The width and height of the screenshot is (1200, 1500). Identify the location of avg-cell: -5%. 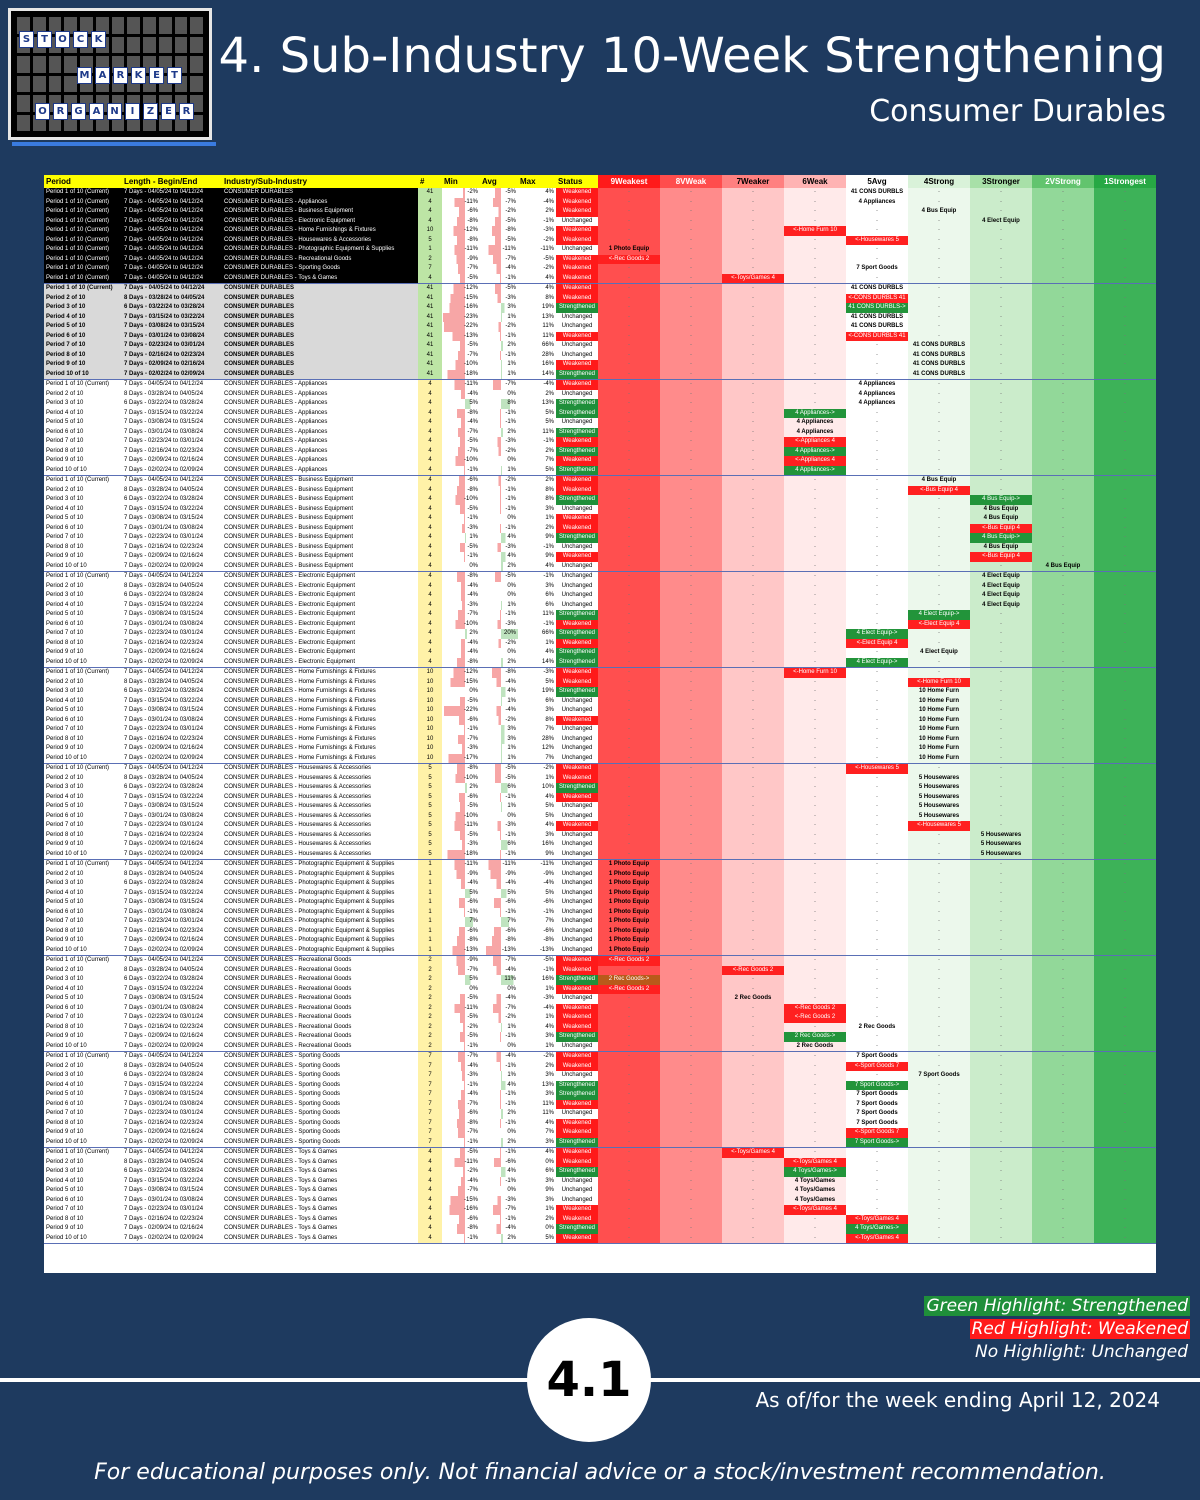
(499, 288).